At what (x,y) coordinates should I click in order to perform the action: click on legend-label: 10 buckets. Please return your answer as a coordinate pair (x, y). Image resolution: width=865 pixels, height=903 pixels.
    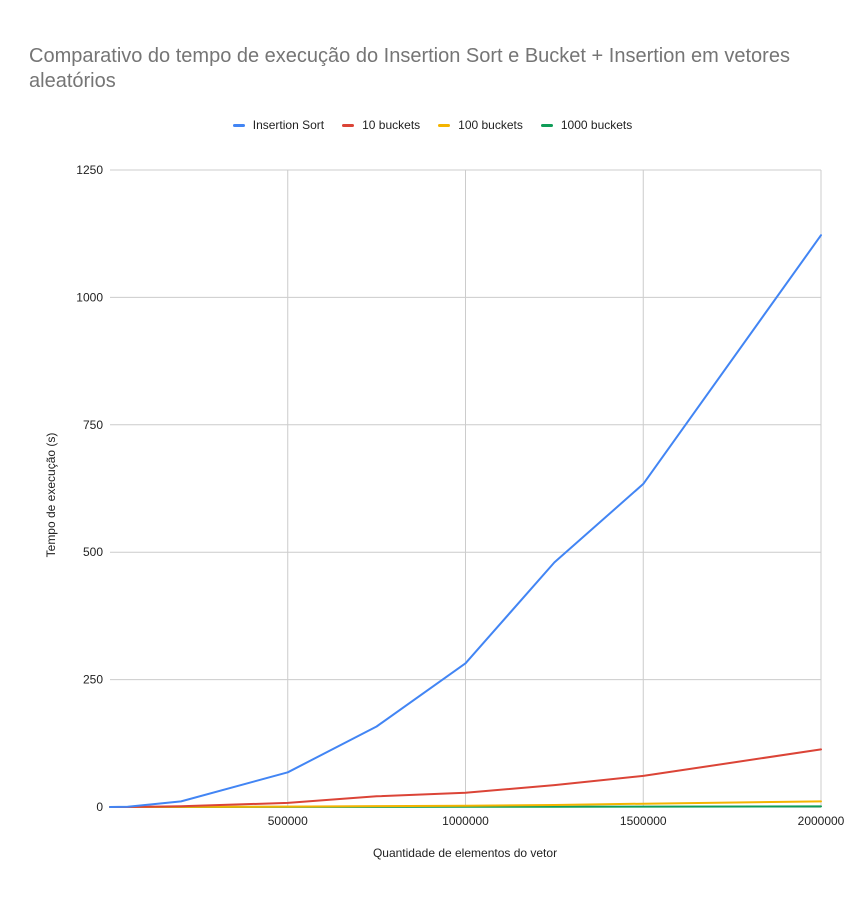
    Looking at the image, I should click on (391, 125).